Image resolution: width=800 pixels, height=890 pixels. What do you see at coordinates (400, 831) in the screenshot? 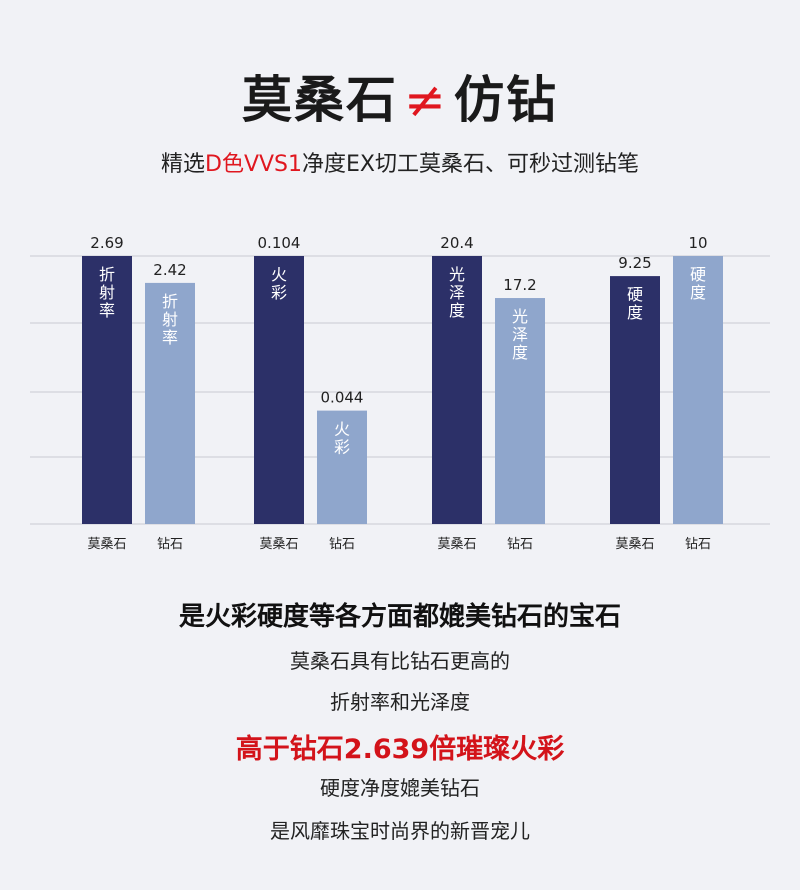
I see `summary-line-5: 是风靡珠宝时尚界的新晋宠儿` at bounding box center [400, 831].